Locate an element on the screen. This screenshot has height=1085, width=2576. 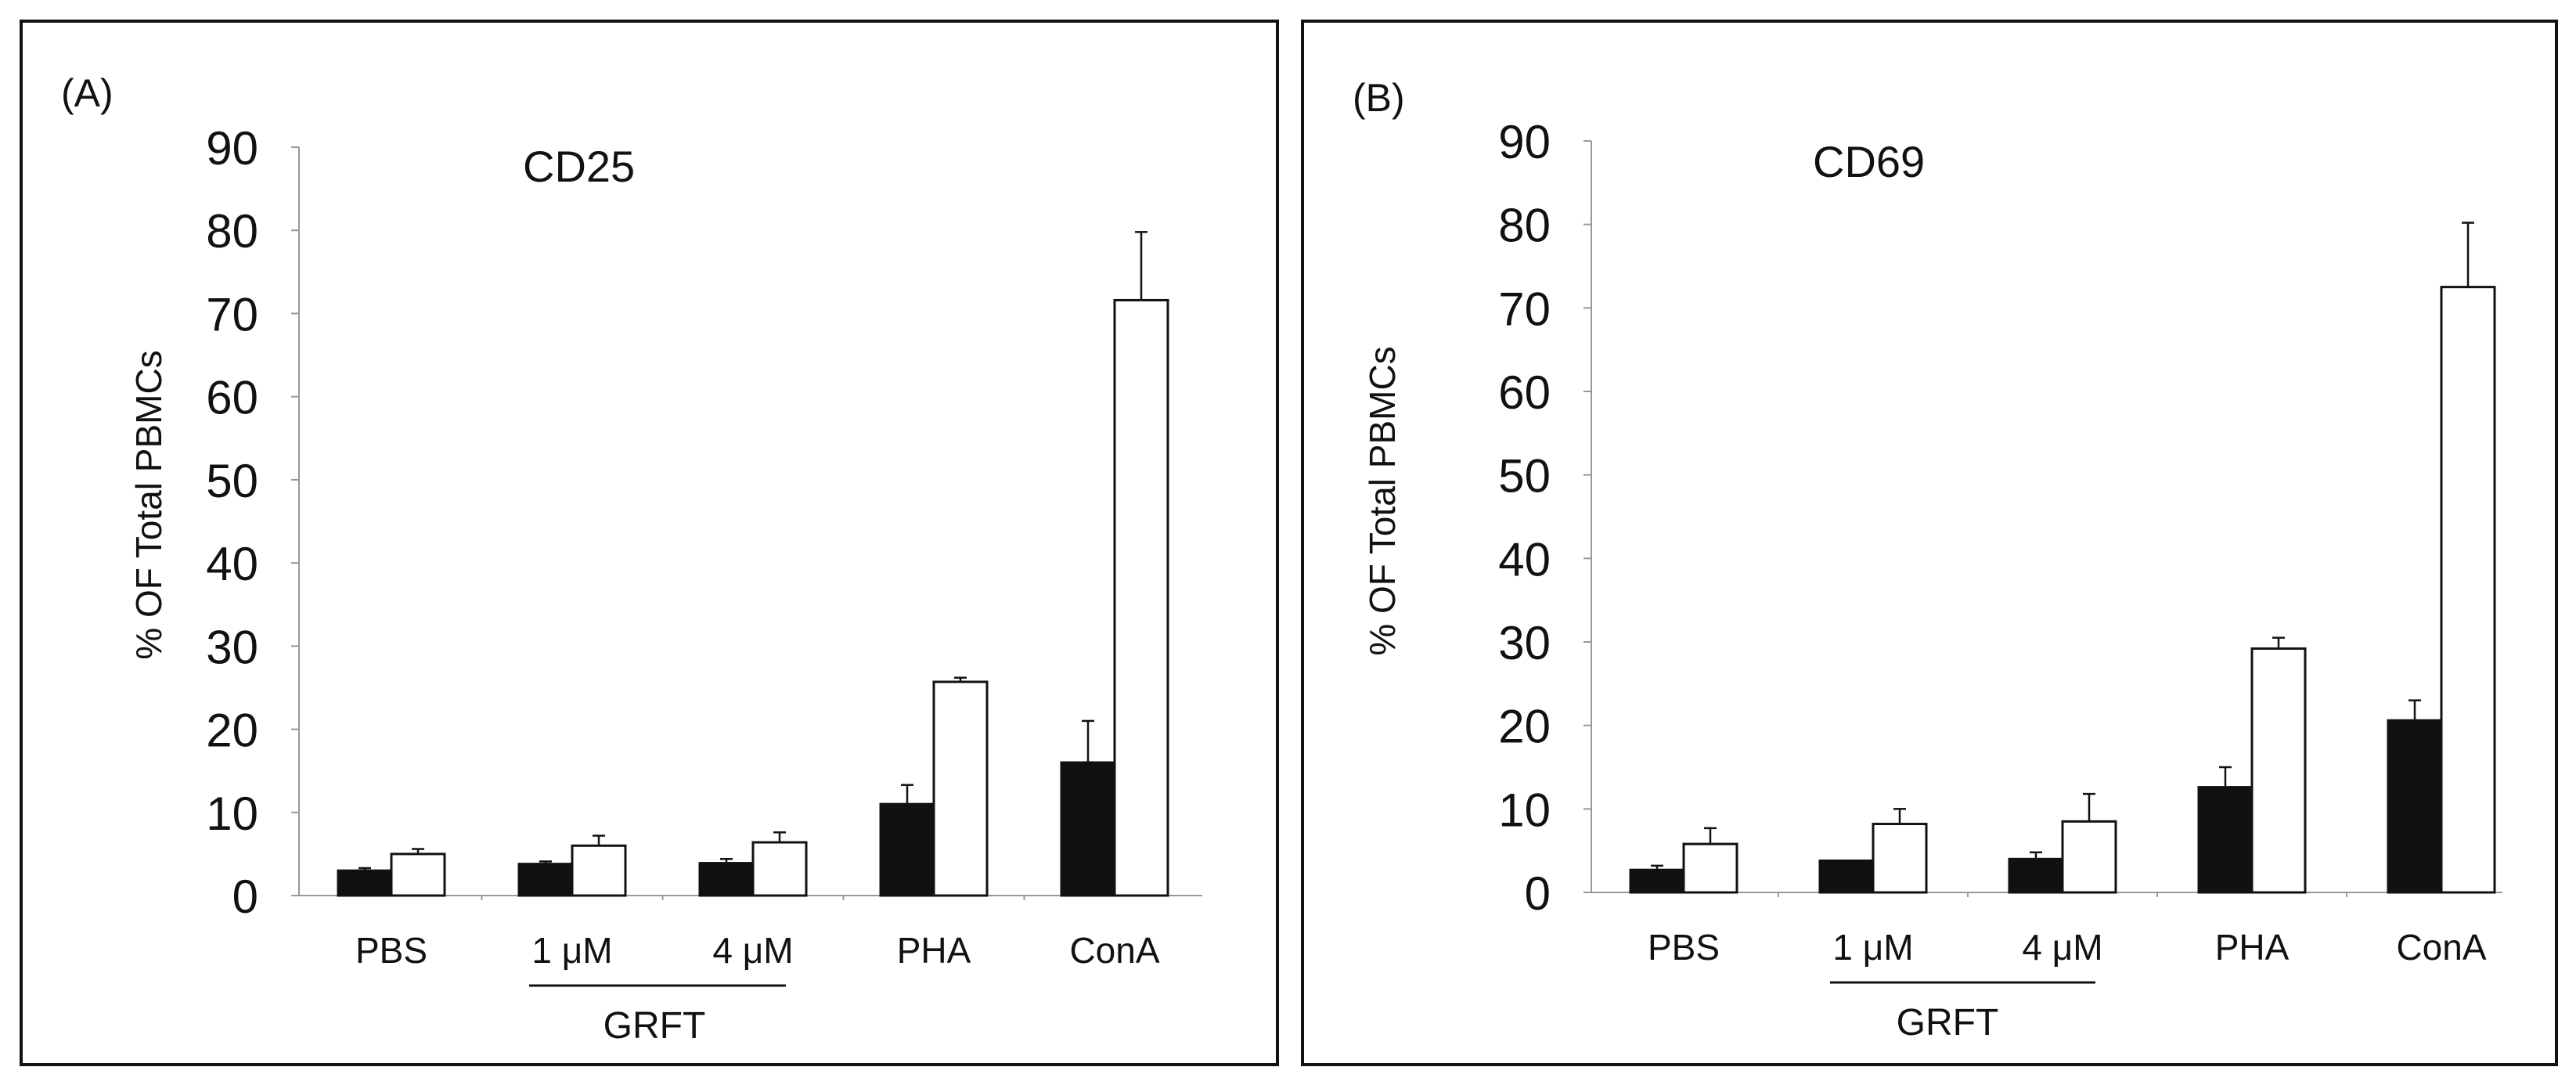
panel-b-label: (B) is located at coordinates (1379, 98).